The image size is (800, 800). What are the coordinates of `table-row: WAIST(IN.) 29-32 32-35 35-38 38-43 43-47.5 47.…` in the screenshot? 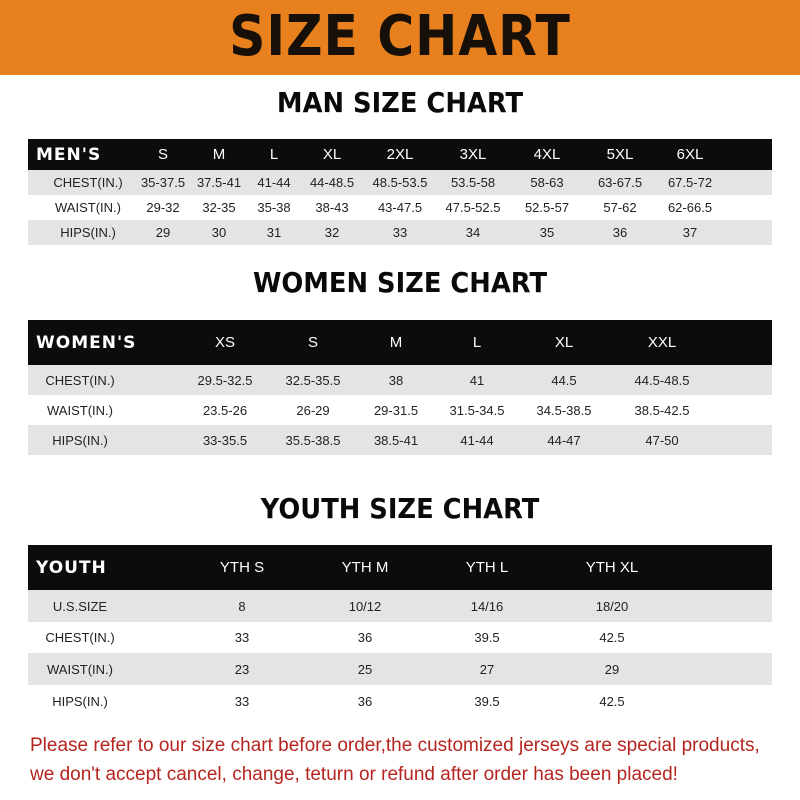 It's located at (400, 207).